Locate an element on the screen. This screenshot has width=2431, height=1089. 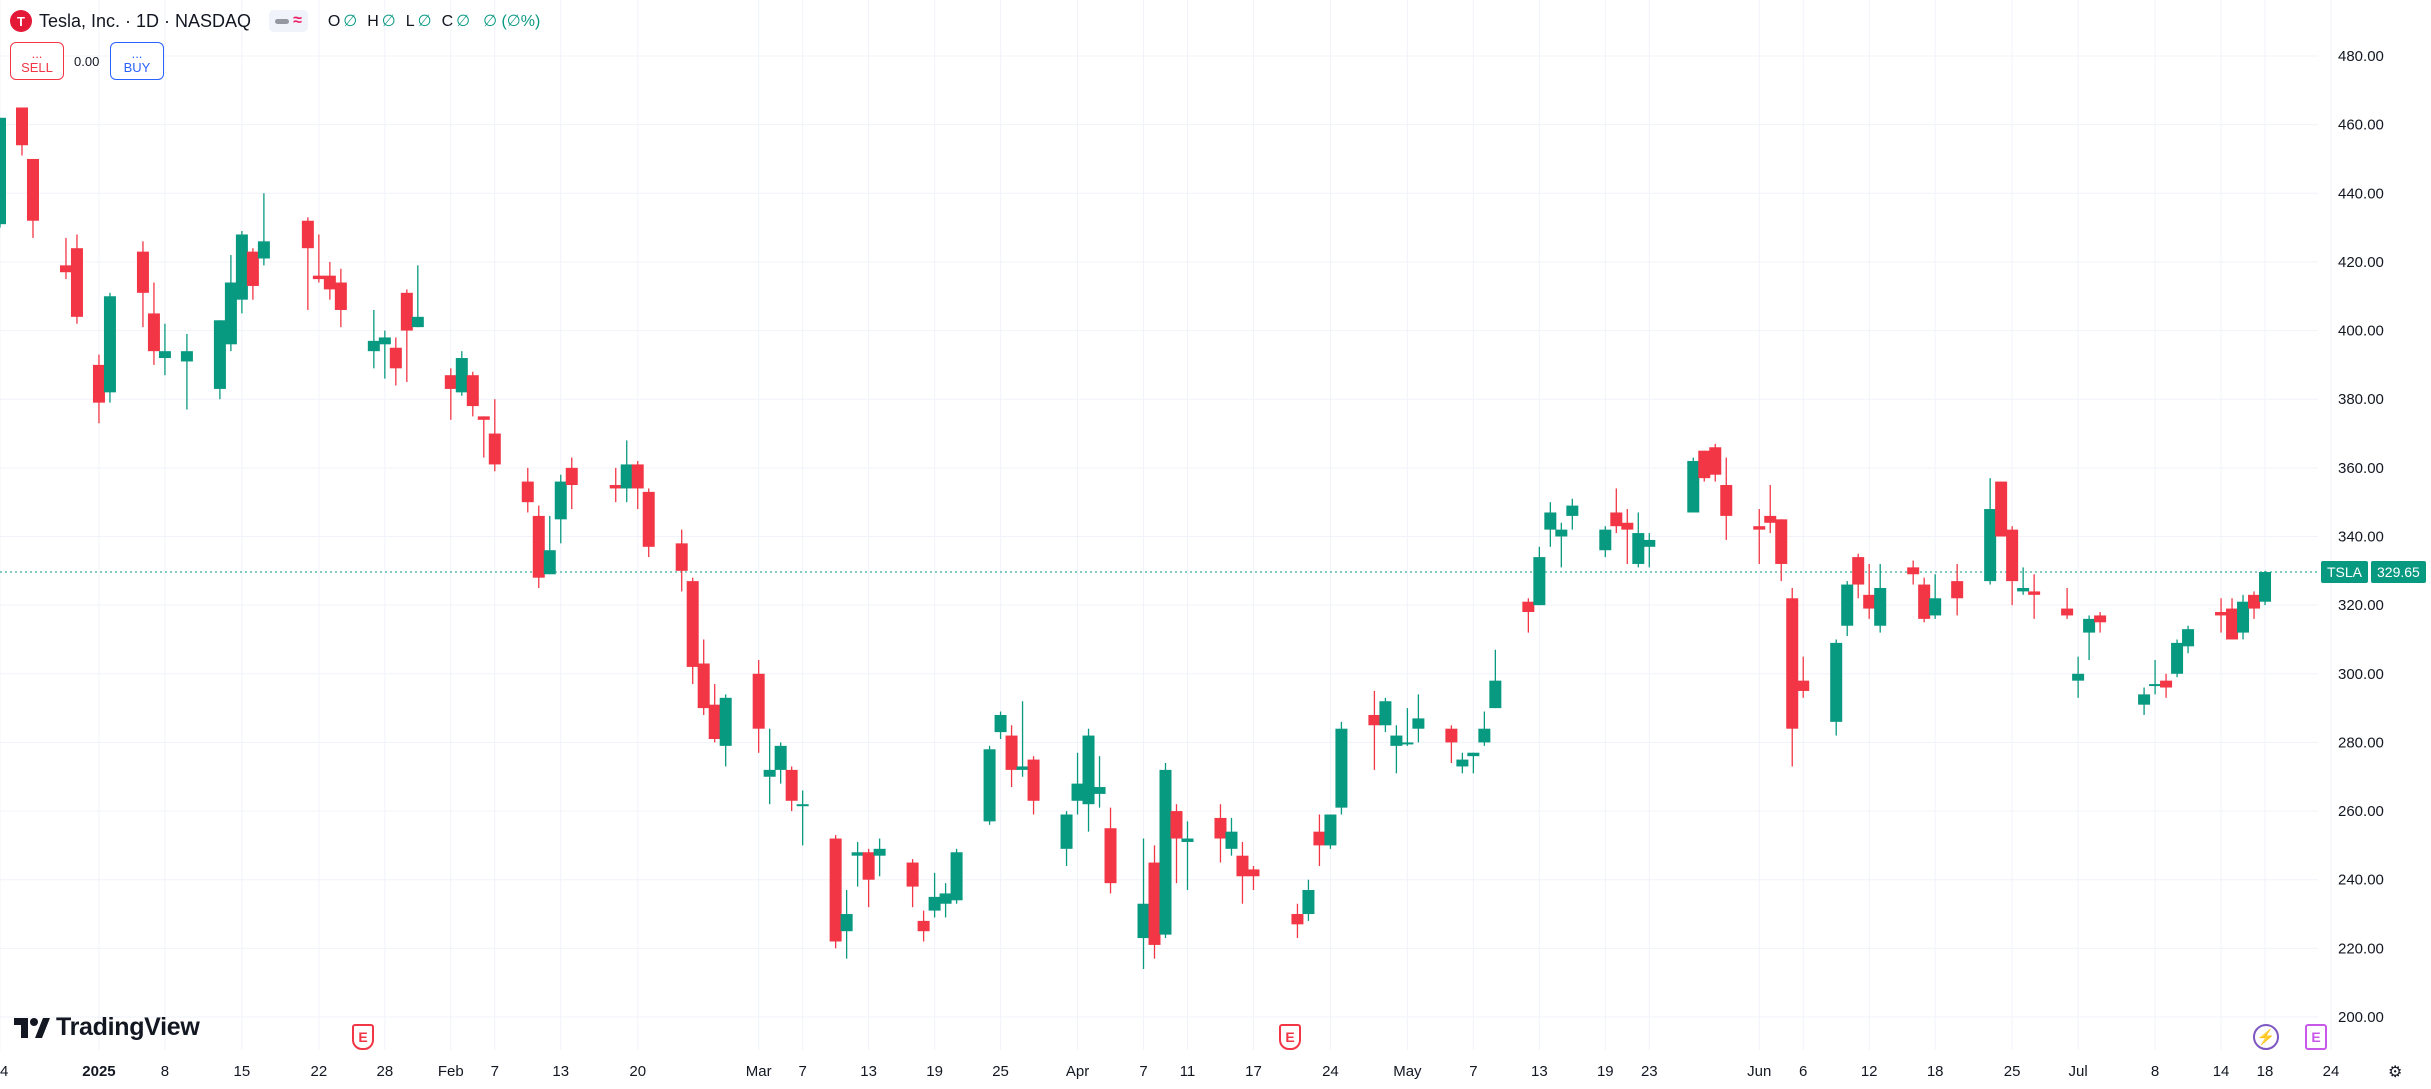
earnings-marker-apr: E is located at coordinates (1290, 1037).